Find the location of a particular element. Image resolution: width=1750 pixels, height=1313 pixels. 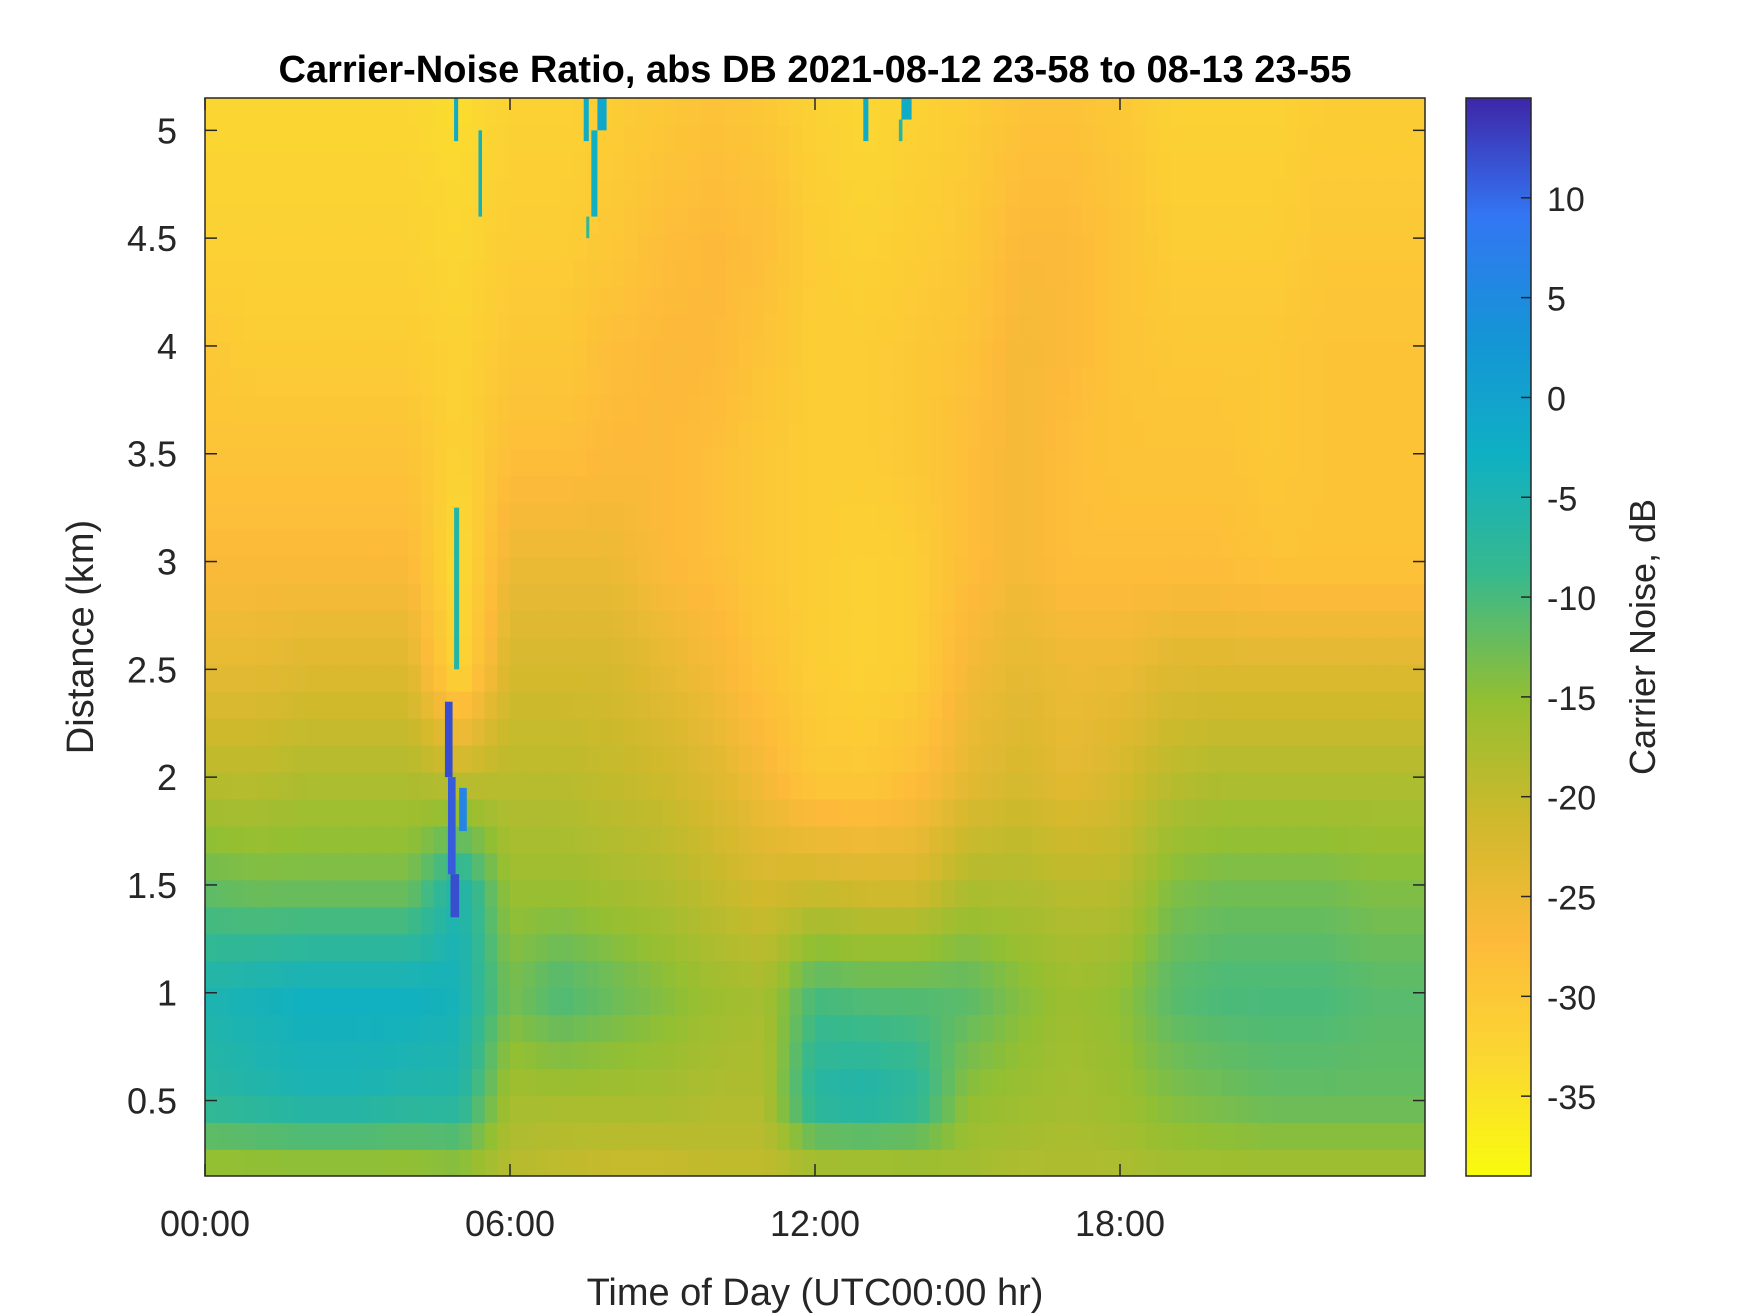

heatmap-streak is located at coordinates (588, 227).